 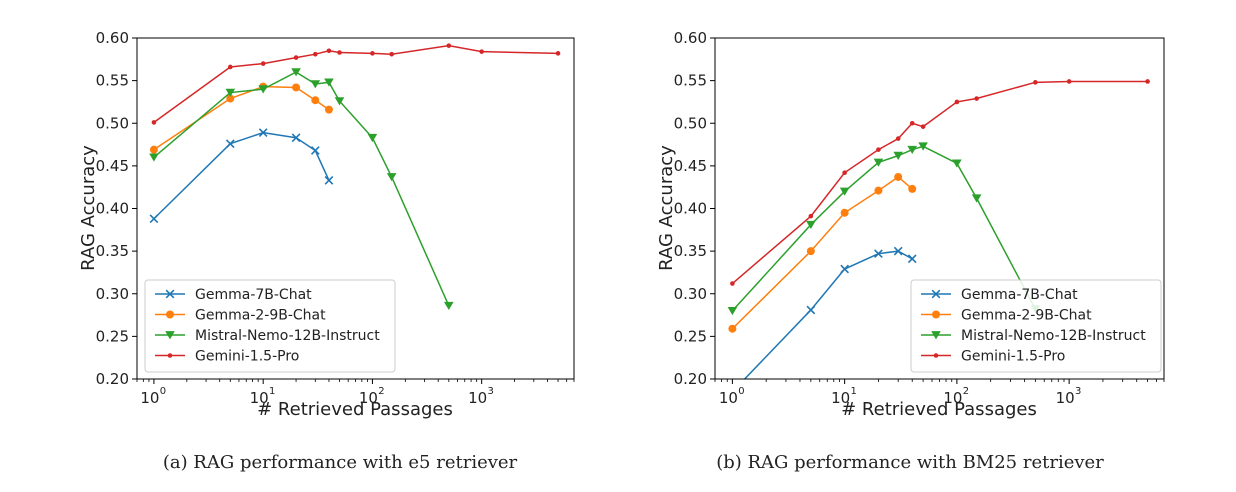 What do you see at coordinates (355, 409) in the screenshot?
I see `x-axis-label: # Retrieved Passages` at bounding box center [355, 409].